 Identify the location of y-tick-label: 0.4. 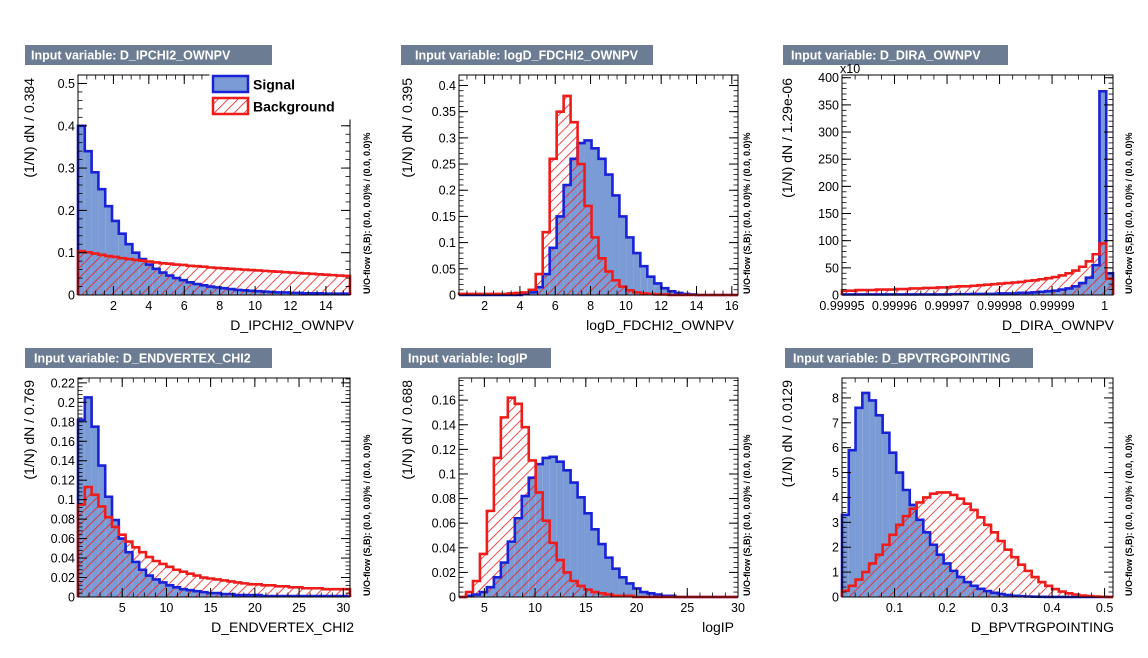
(66, 126).